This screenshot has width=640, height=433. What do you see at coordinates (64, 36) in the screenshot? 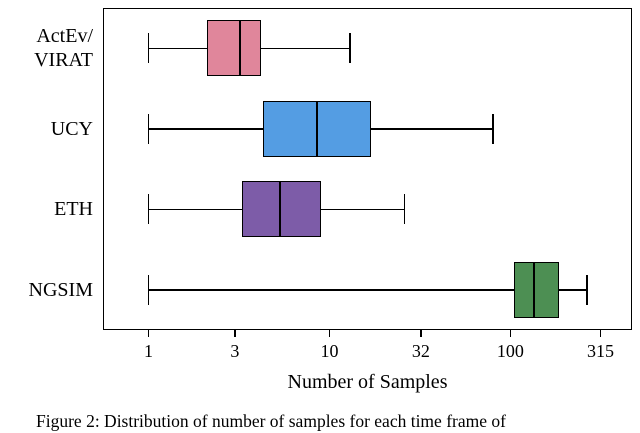
I see `category-label-line: ActEv/` at bounding box center [64, 36].